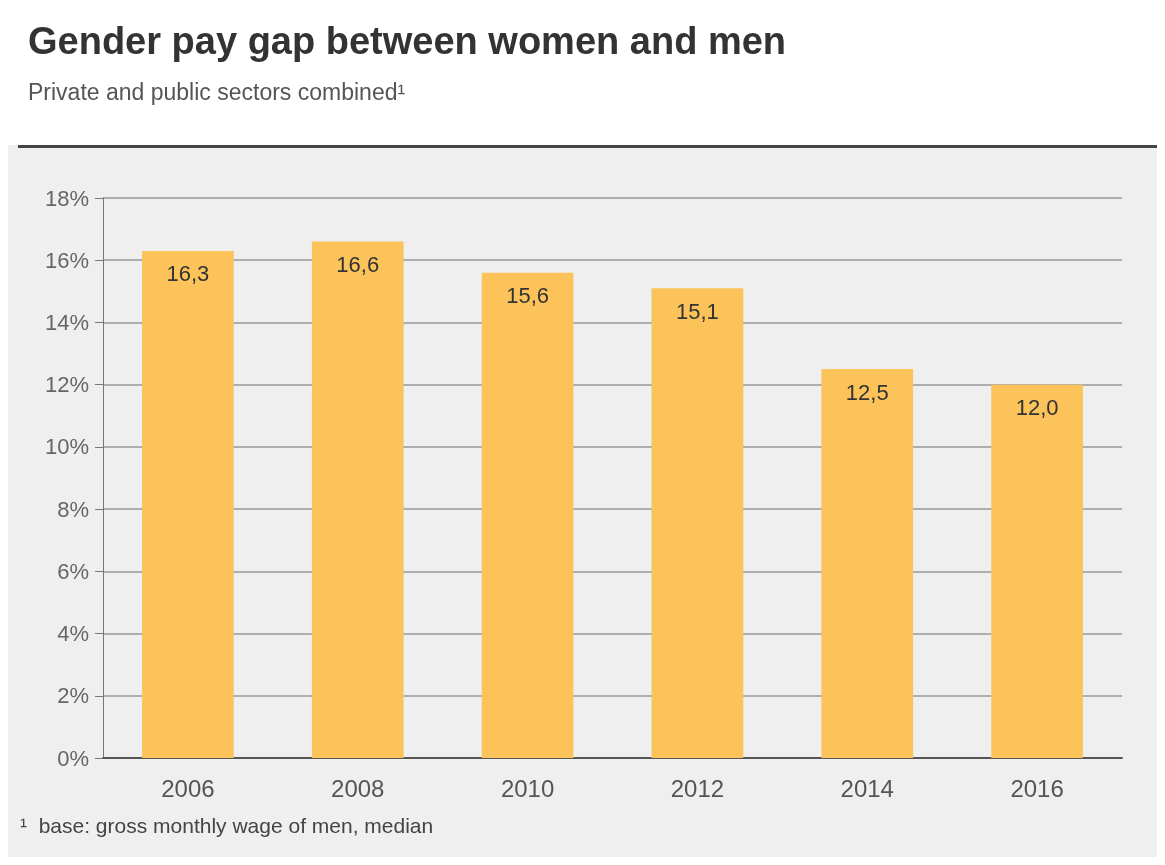 This screenshot has width=1165, height=865. Describe the element at coordinates (188, 788) in the screenshot. I see `x-tick-label: 2006` at that location.